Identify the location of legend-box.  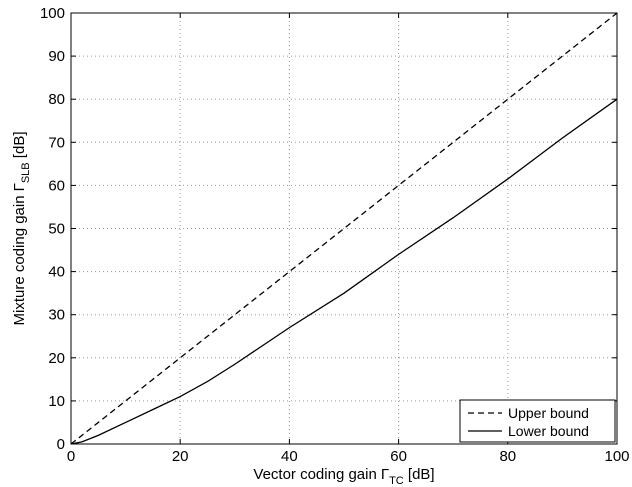
(537, 421).